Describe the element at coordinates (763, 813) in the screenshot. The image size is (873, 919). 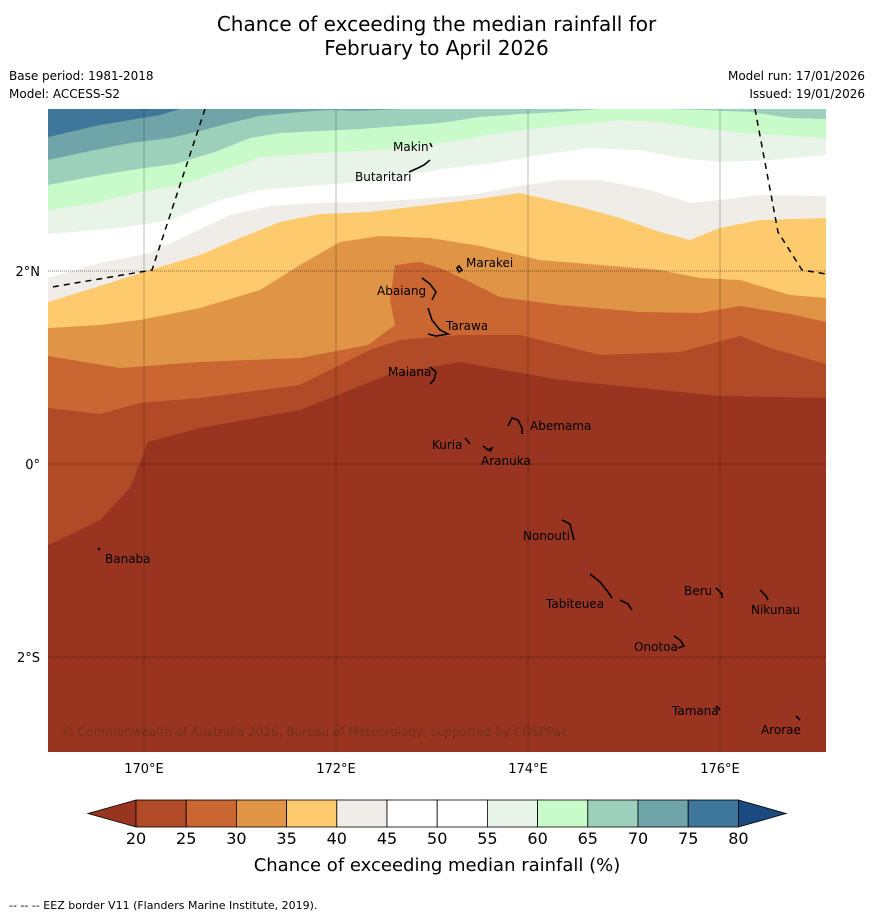
I see `colorbar-extend-high` at that location.